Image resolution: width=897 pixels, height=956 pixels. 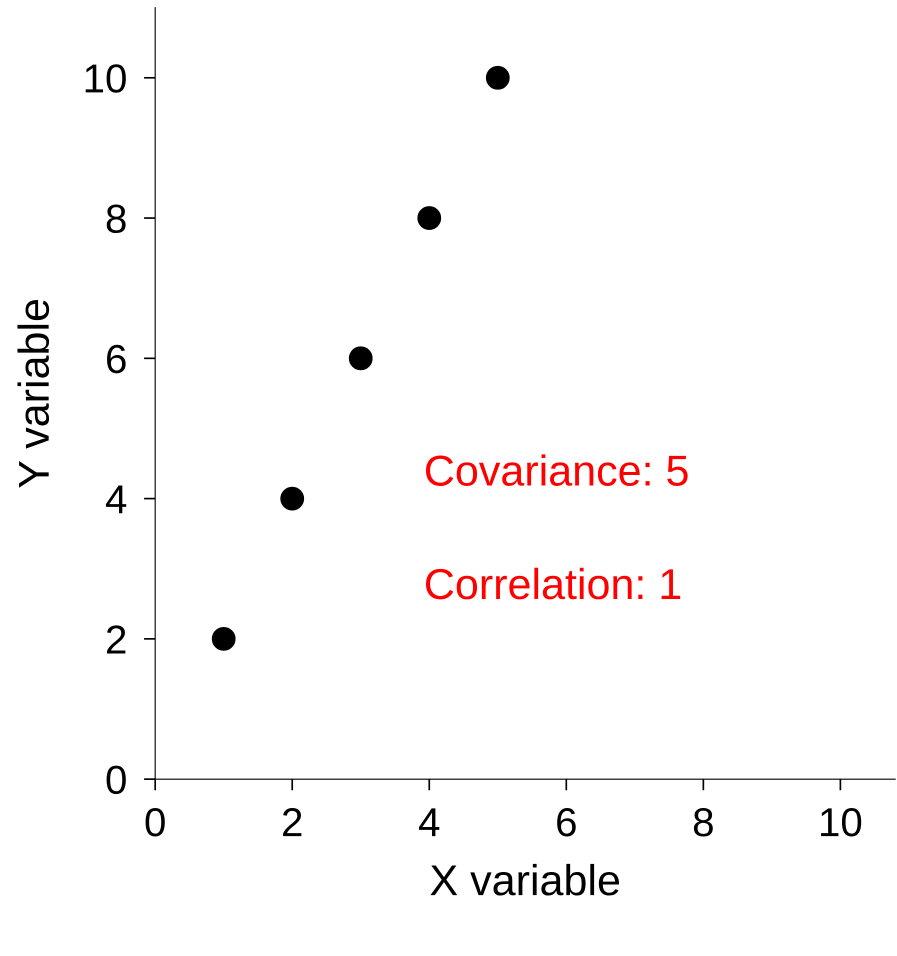 I want to click on x-tick-label: 0, so click(x=155, y=822).